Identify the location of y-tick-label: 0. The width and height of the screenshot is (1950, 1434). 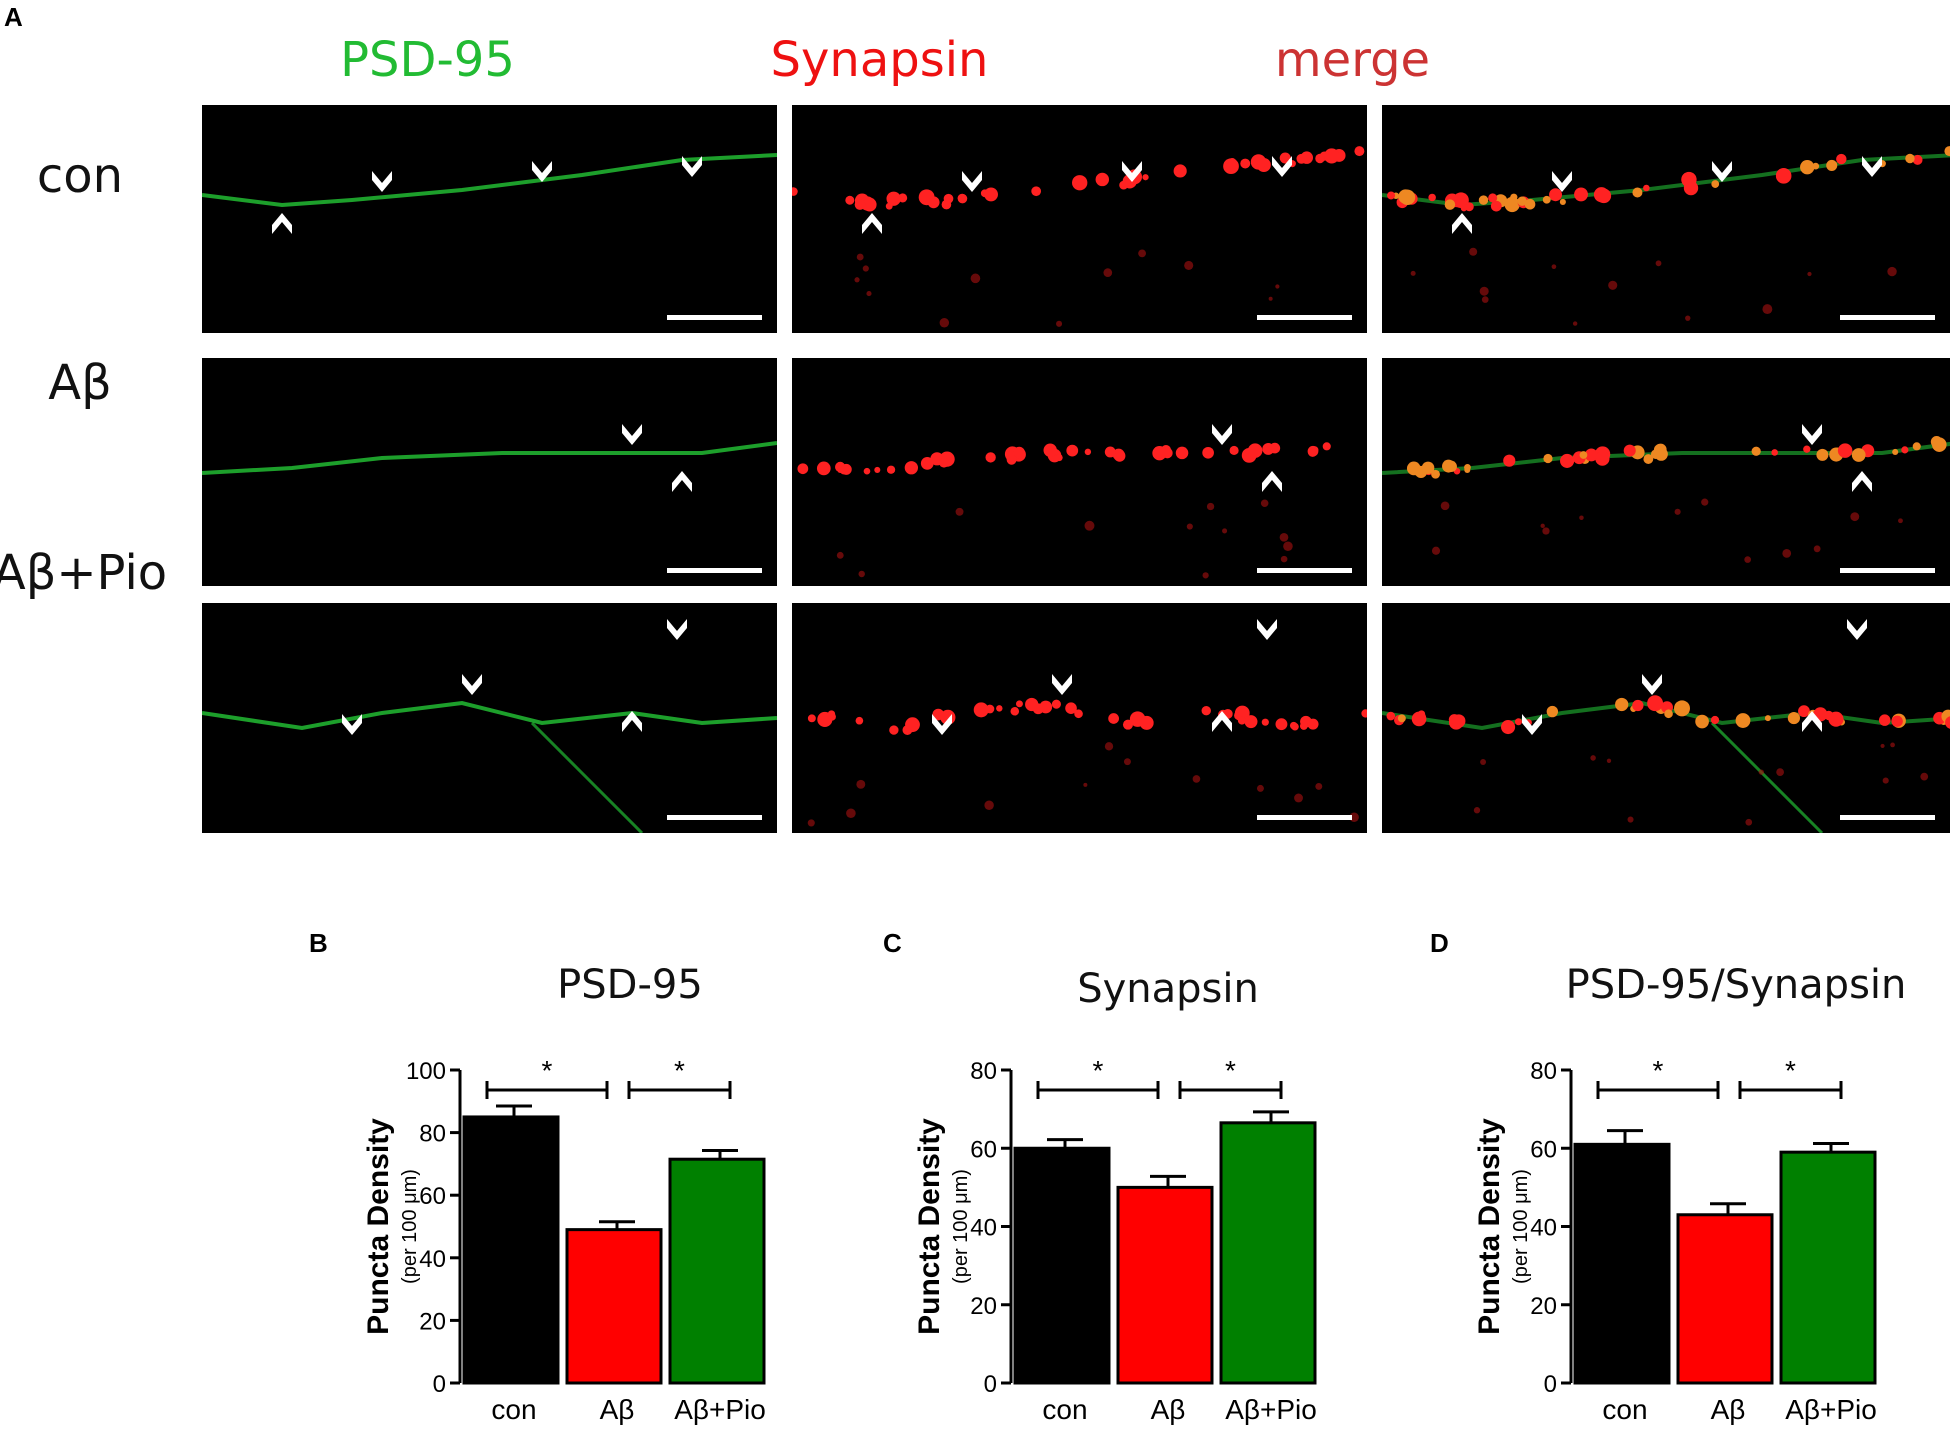
(439, 1384).